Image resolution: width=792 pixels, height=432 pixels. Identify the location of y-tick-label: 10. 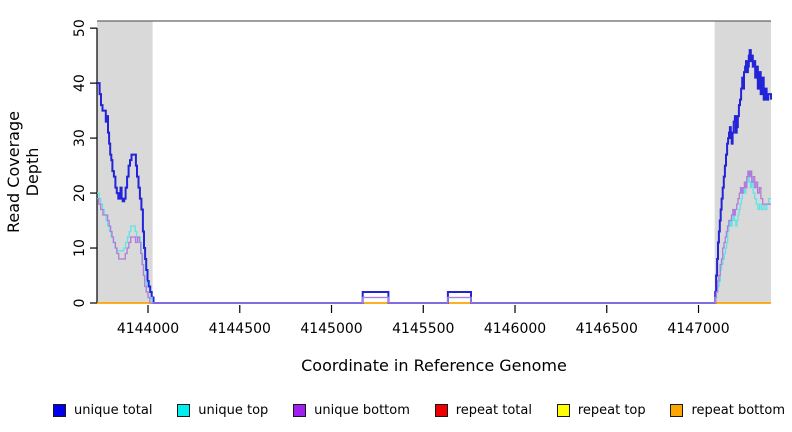
(80, 248).